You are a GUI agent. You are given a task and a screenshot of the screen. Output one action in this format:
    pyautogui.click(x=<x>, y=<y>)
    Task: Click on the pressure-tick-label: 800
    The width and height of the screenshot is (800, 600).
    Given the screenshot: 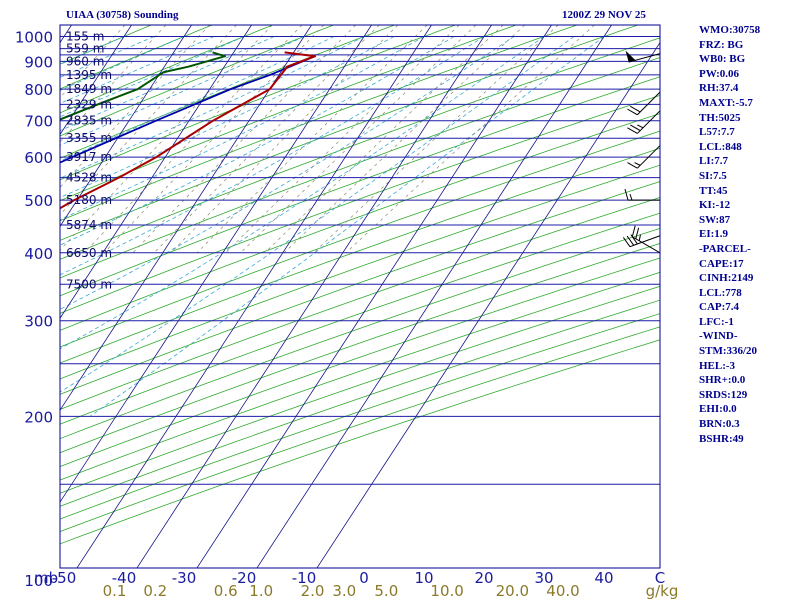 What is the action you would take?
    pyautogui.click(x=38, y=90)
    